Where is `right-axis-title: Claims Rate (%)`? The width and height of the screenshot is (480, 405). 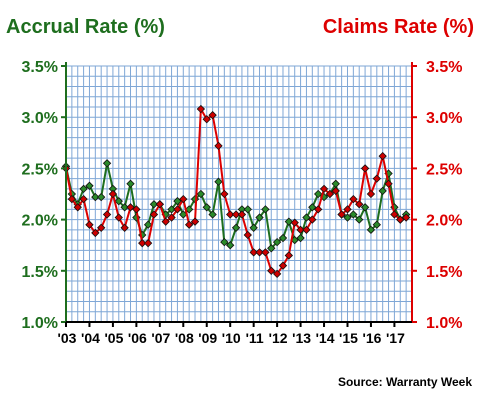 right-axis-title: Claims Rate (%) is located at coordinates (398, 27).